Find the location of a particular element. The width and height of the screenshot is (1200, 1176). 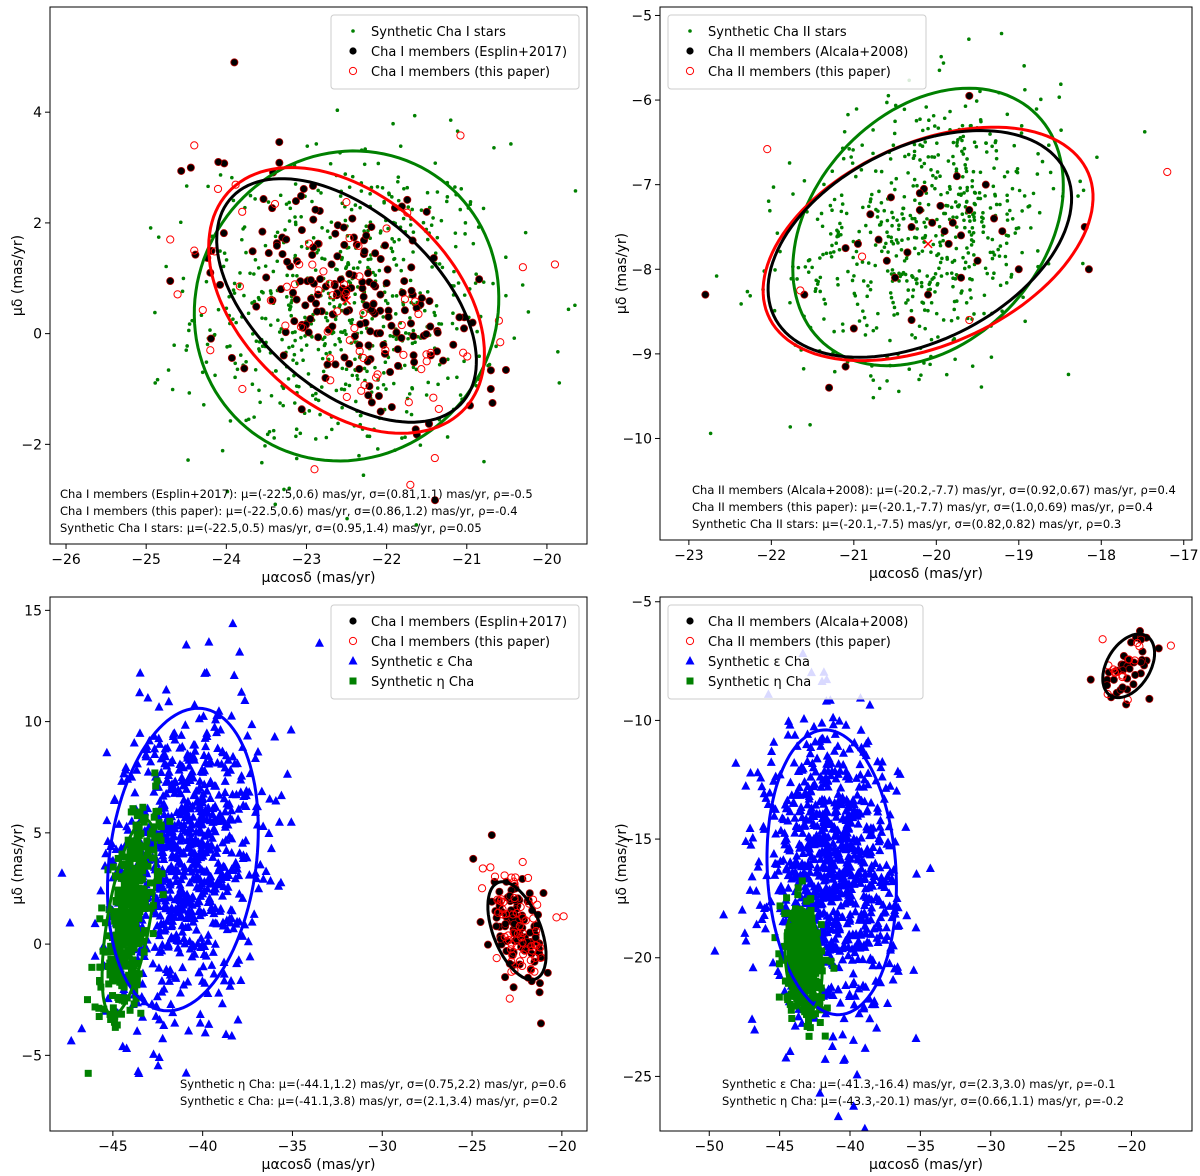

ellipse-this-paper is located at coordinates (928, 244).